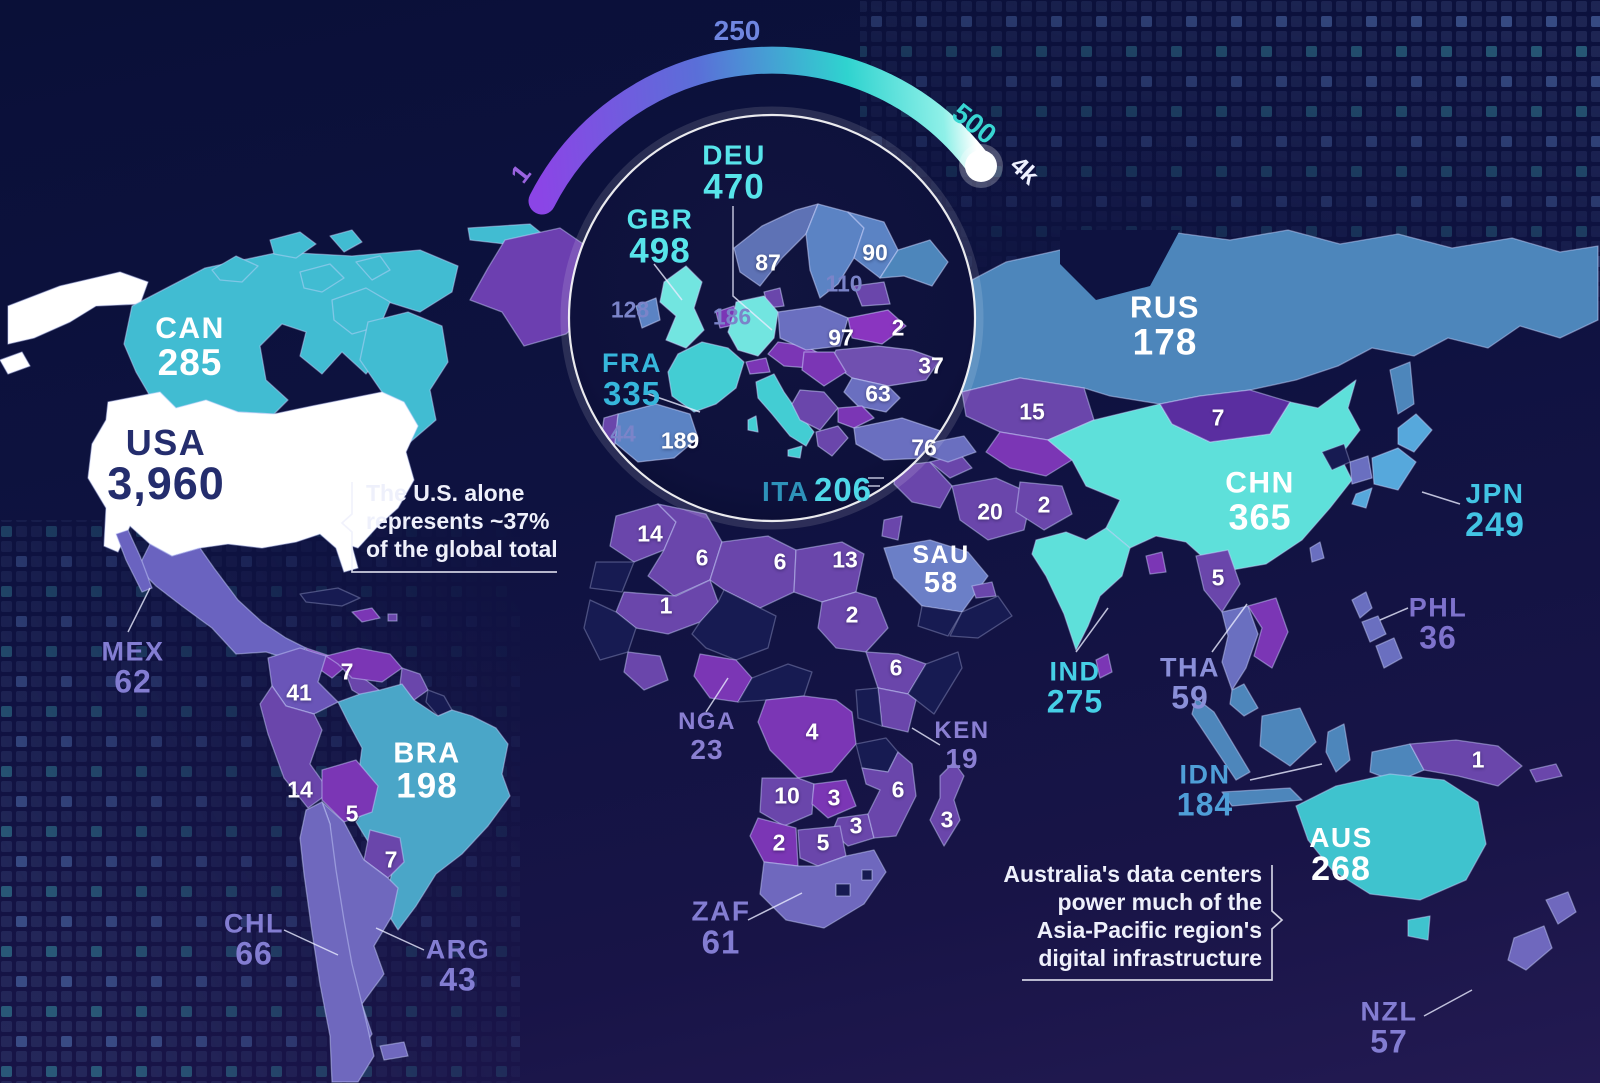 This screenshot has width=1600, height=1083. I want to click on country-code-deu: DEU, so click(734, 155).